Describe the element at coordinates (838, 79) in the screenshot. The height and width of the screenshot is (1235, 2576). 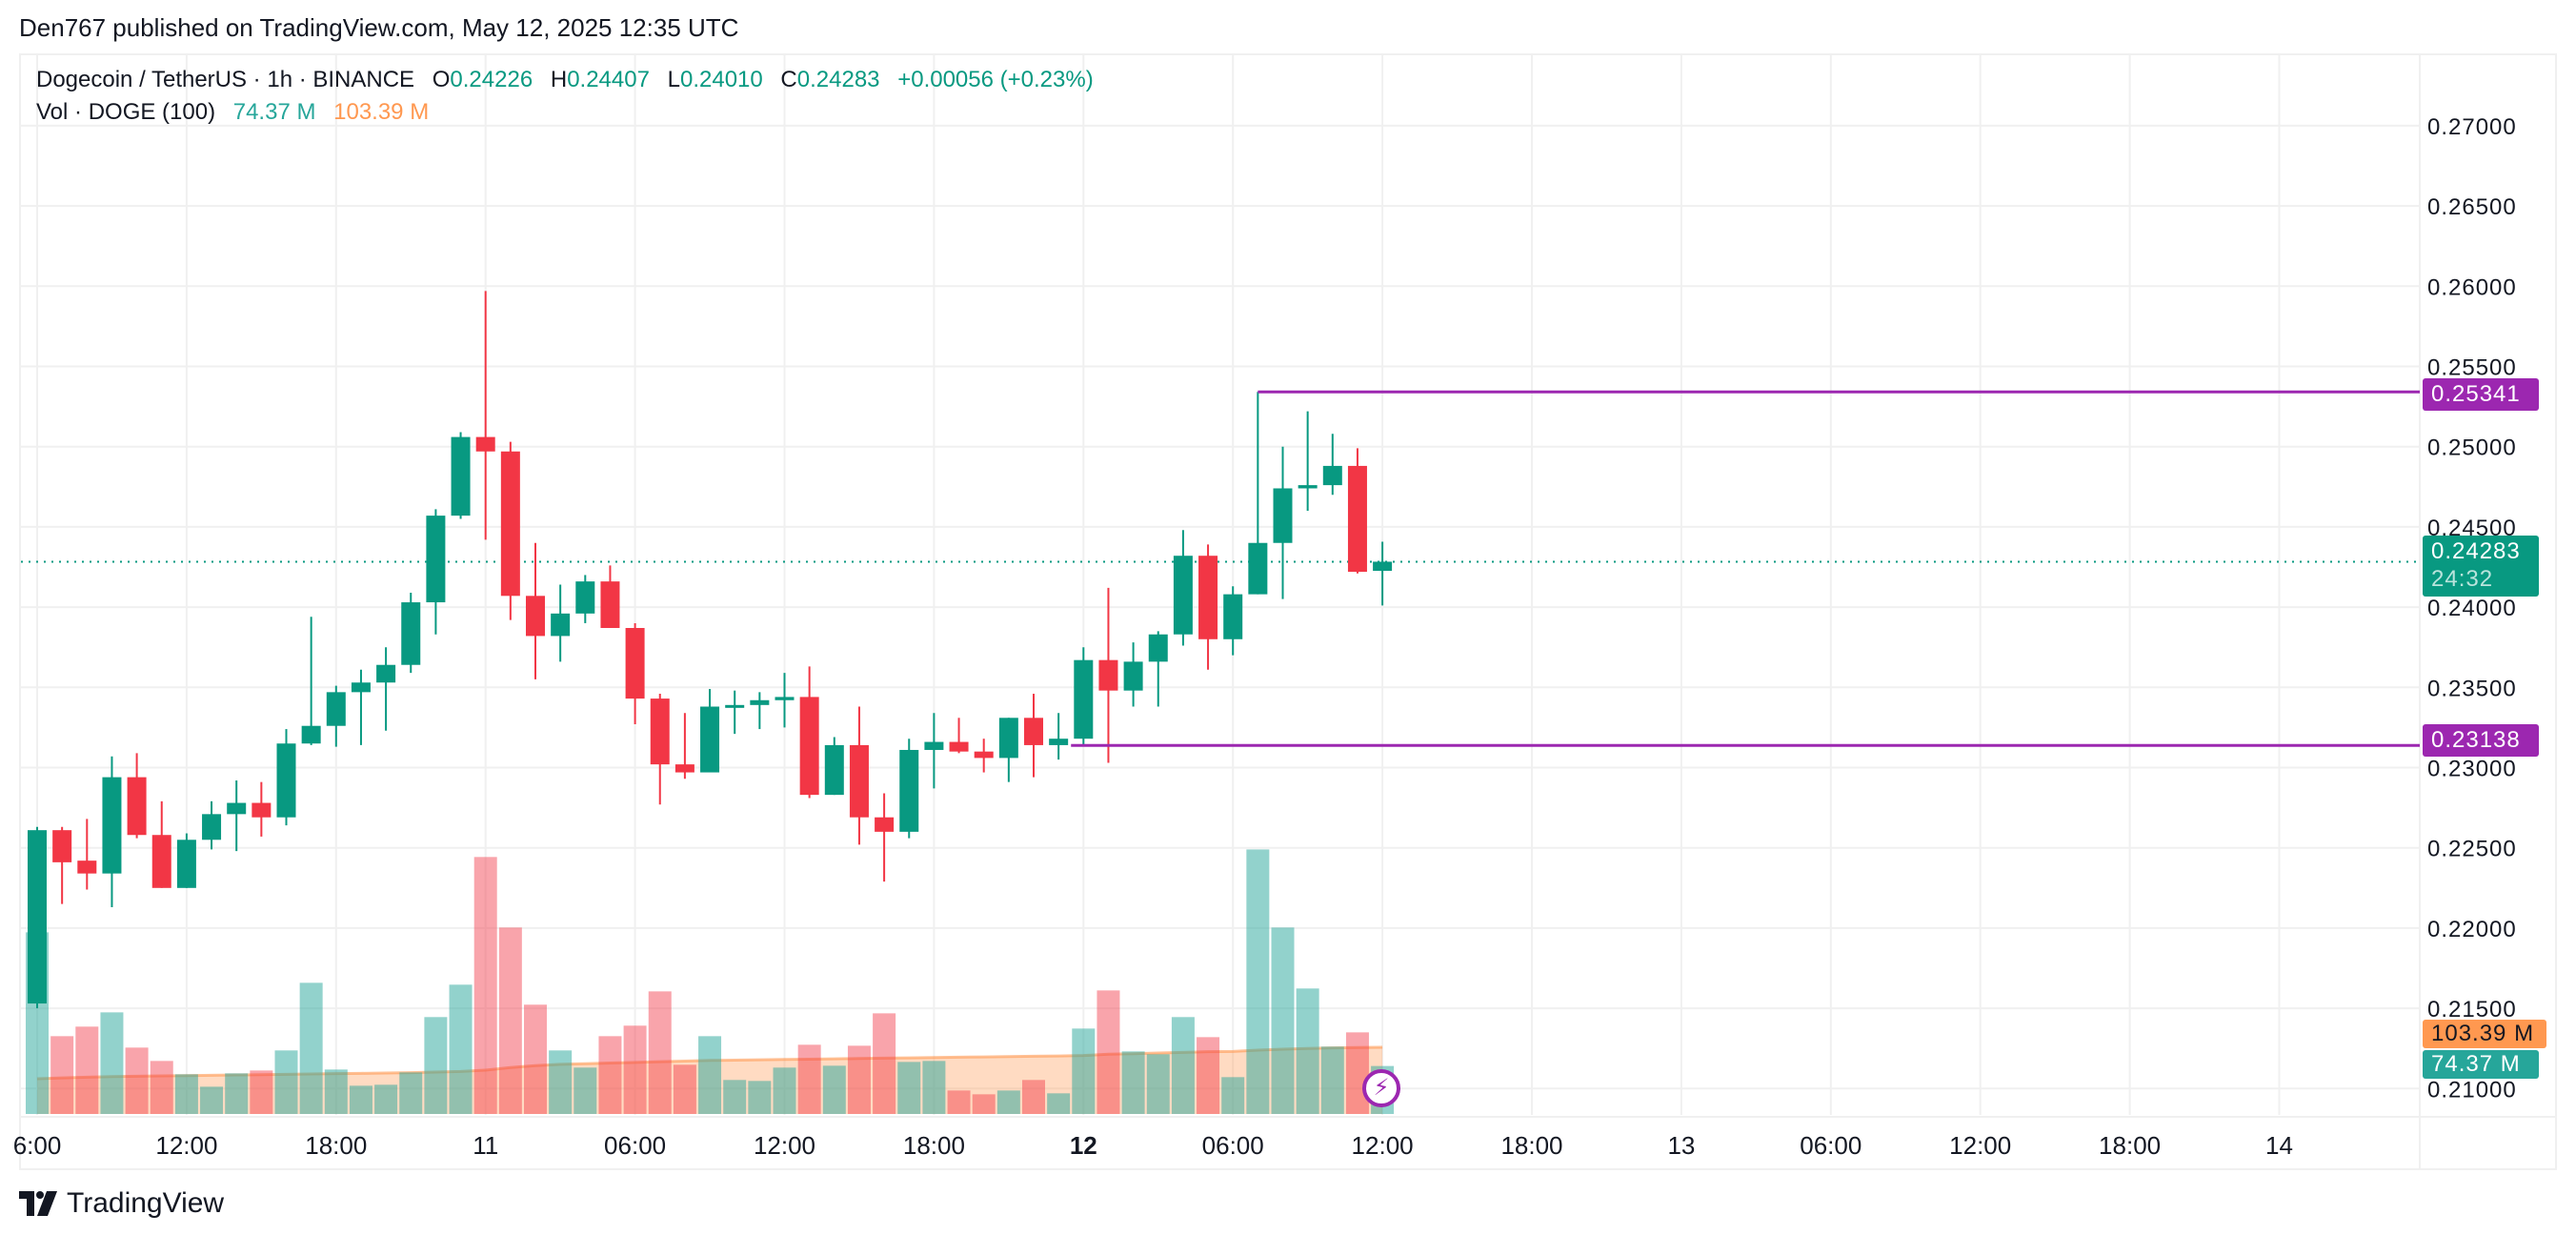
I see `close-value: 0.24283` at that location.